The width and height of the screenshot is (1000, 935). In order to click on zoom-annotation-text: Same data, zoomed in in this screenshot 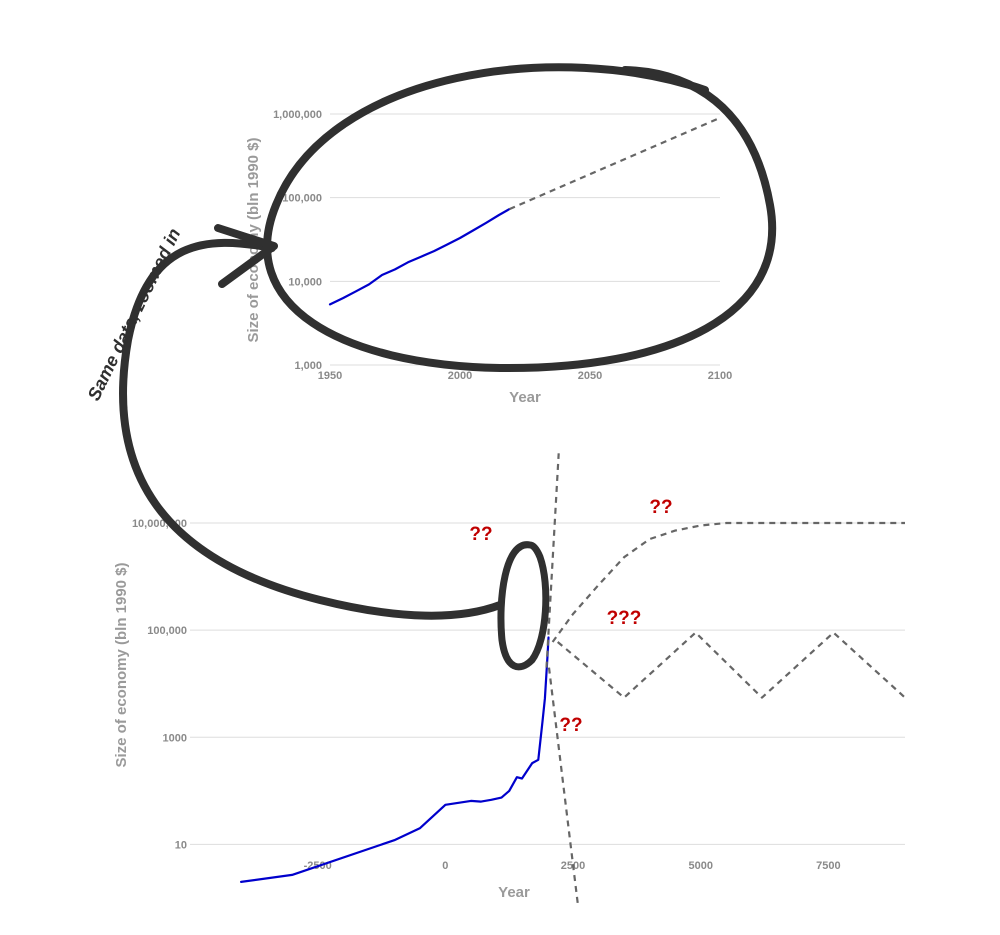, I will do `click(134, 314)`.